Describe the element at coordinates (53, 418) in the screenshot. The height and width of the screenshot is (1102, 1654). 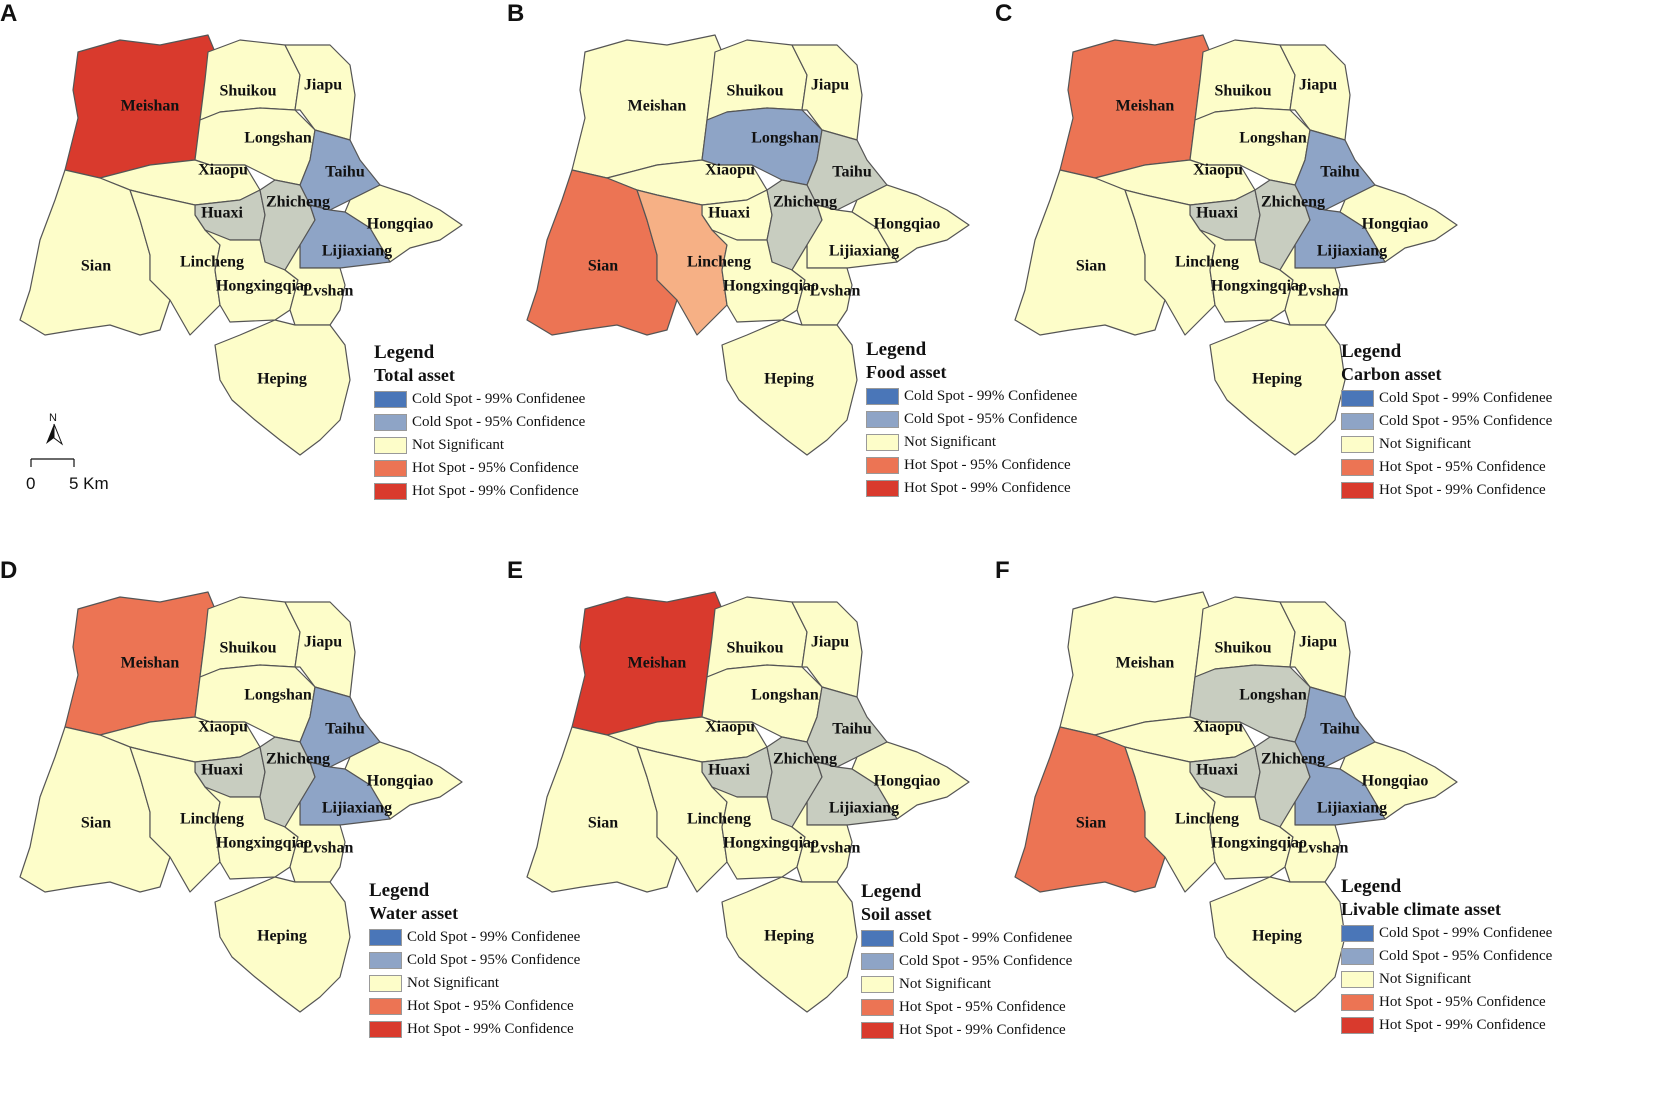
I see `north-arrow-label: N` at that location.